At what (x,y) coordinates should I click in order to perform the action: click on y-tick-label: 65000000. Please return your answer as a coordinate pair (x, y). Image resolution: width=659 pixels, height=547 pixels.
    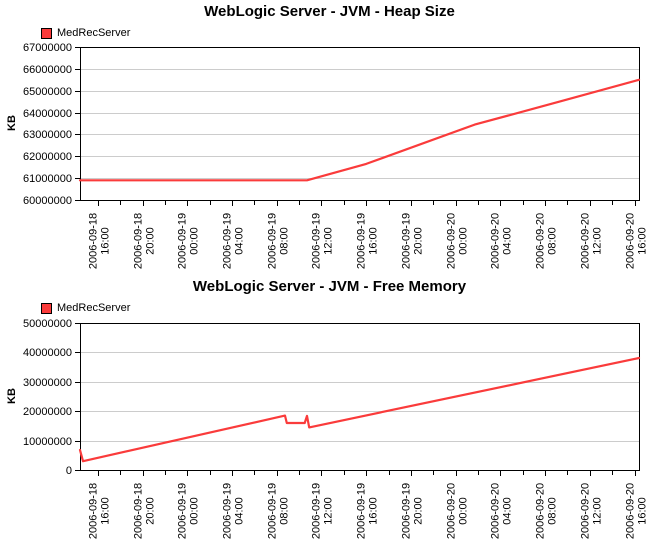
    Looking at the image, I should click on (47, 92).